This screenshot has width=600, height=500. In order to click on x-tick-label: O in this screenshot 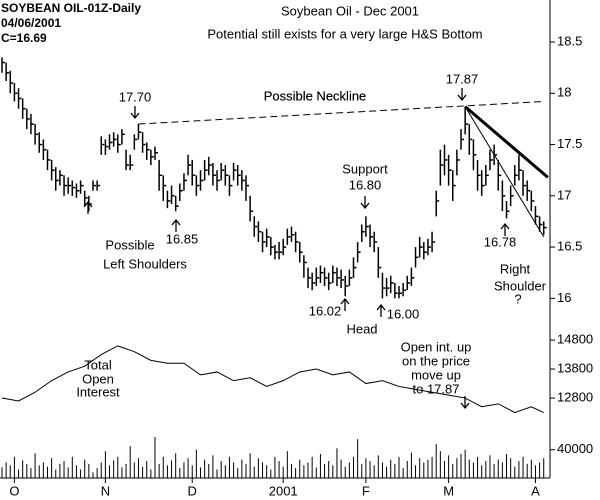, I will do `click(14, 490)`.